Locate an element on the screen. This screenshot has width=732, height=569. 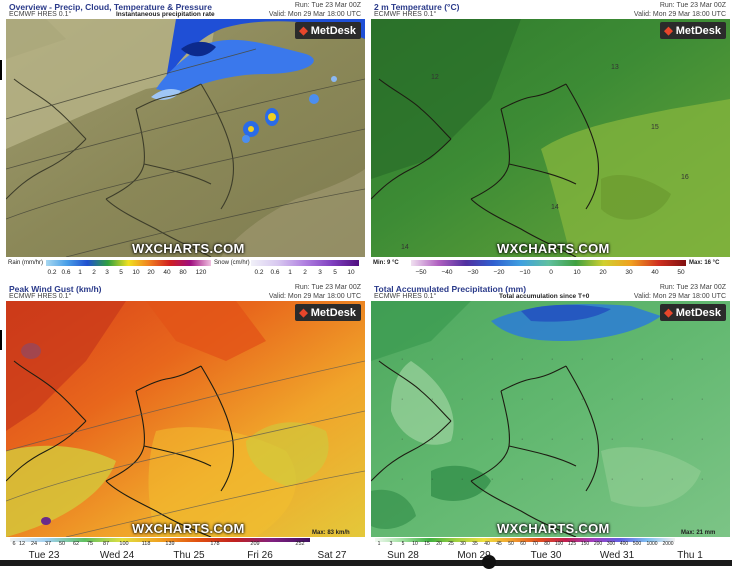
rain-tick: 40 is located at coordinates (167, 272).